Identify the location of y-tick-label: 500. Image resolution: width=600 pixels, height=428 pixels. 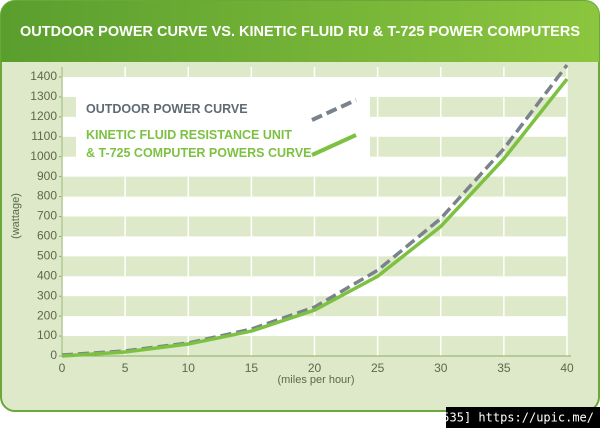
(47, 256).